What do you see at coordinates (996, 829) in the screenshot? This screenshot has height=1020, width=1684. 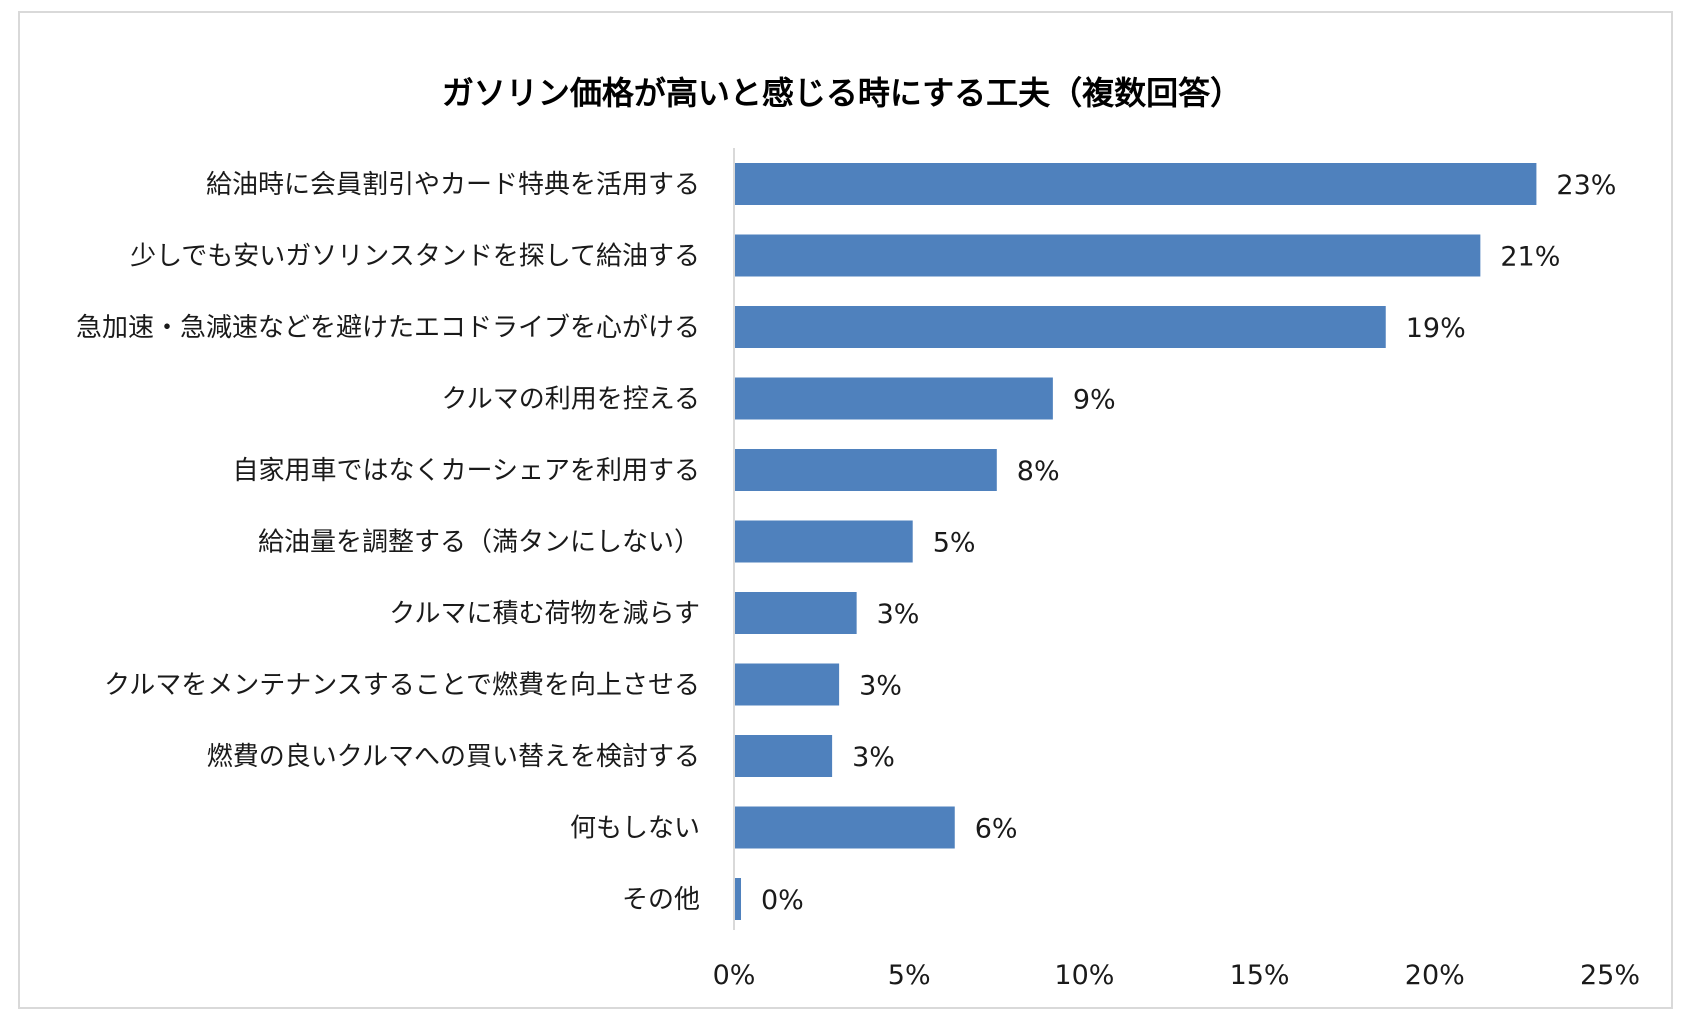 I see `data-label: 6%` at bounding box center [996, 829].